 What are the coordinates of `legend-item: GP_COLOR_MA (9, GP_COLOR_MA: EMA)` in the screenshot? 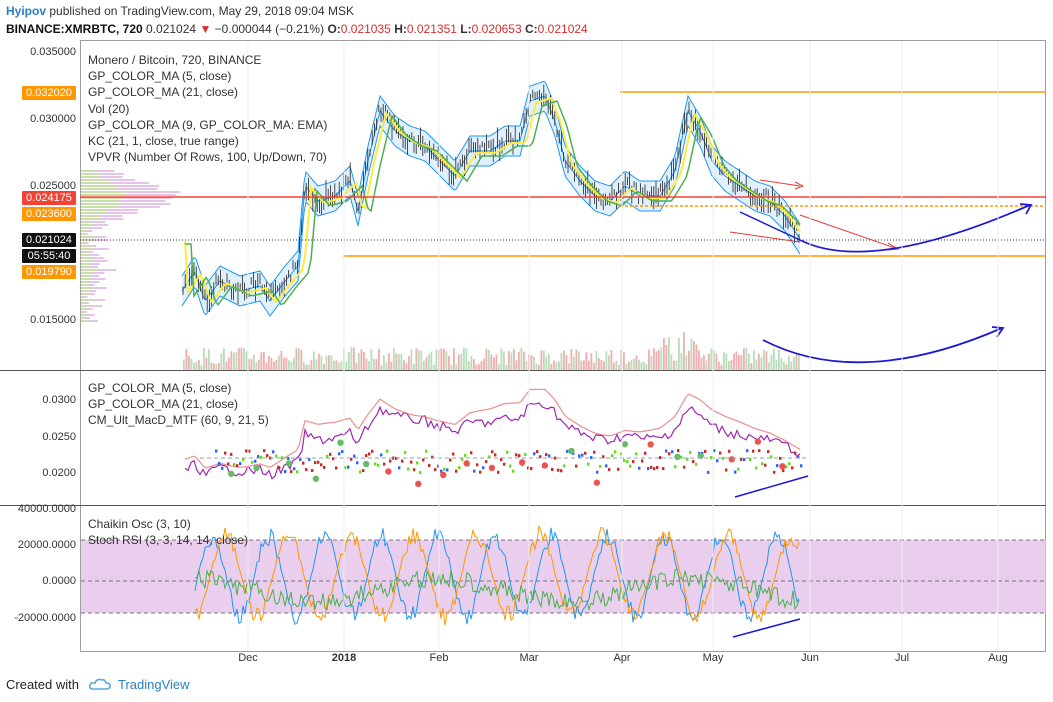 It's located at (208, 124).